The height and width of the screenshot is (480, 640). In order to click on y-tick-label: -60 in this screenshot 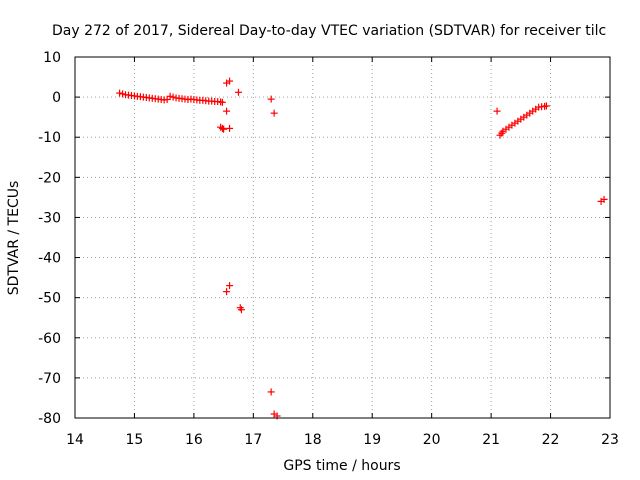, I will do `click(49, 339)`.